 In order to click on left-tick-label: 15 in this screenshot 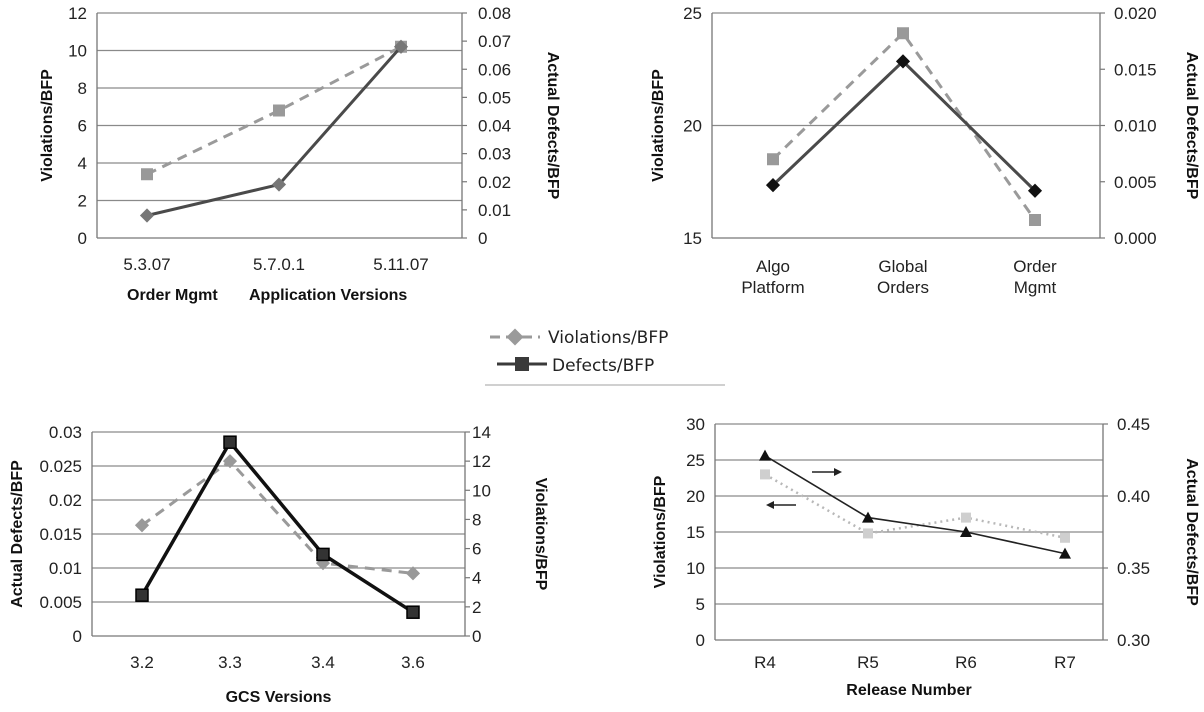, I will do `click(692, 238)`.